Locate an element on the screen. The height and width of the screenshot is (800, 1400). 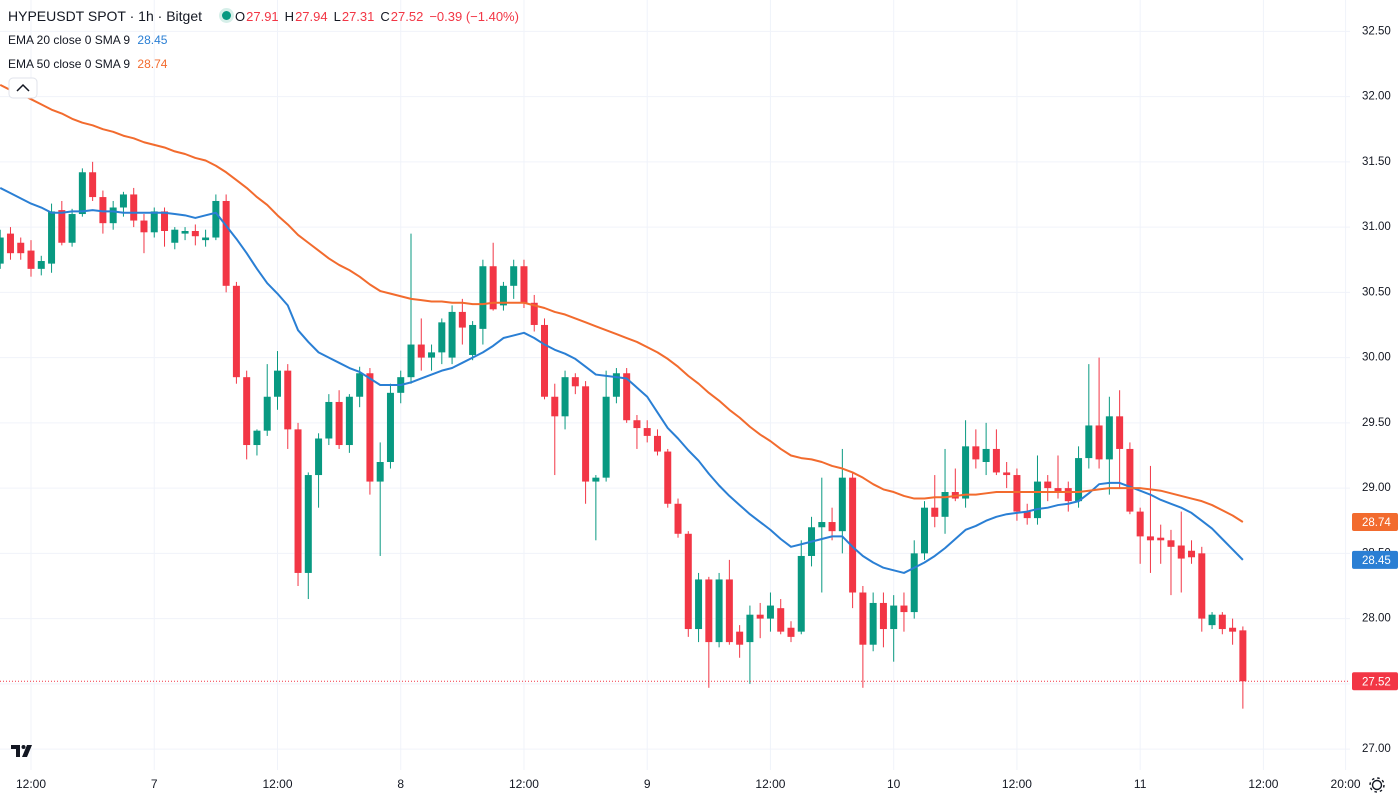
y-tick-label: 32.00 is located at coordinates (1376, 97).